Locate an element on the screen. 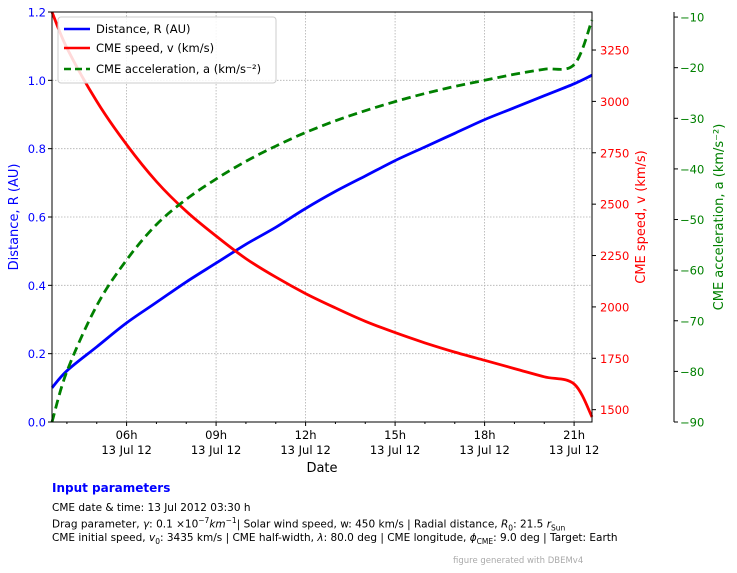  left-tick-label: 0.4 is located at coordinates (37, 286).